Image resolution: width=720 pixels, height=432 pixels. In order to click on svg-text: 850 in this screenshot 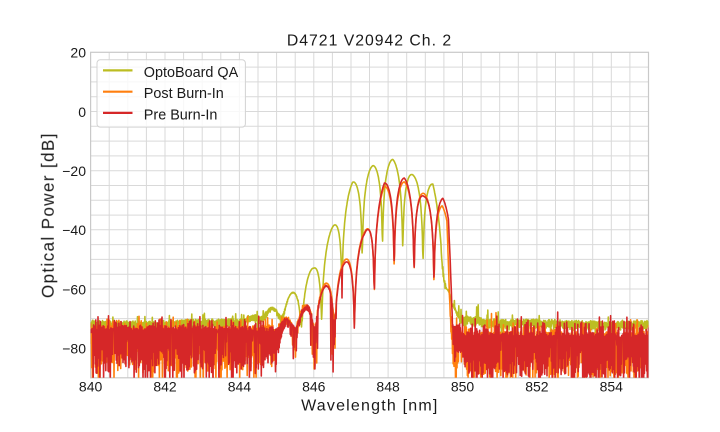, I will do `click(463, 387)`.